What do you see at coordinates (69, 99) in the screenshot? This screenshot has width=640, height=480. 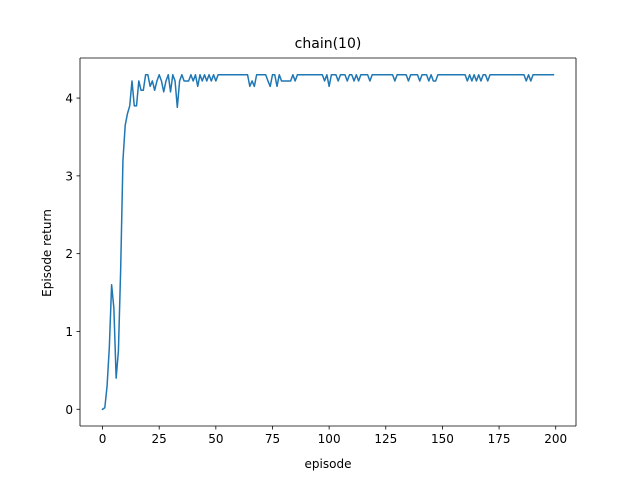 I see `y-tick-label: 4` at bounding box center [69, 99].